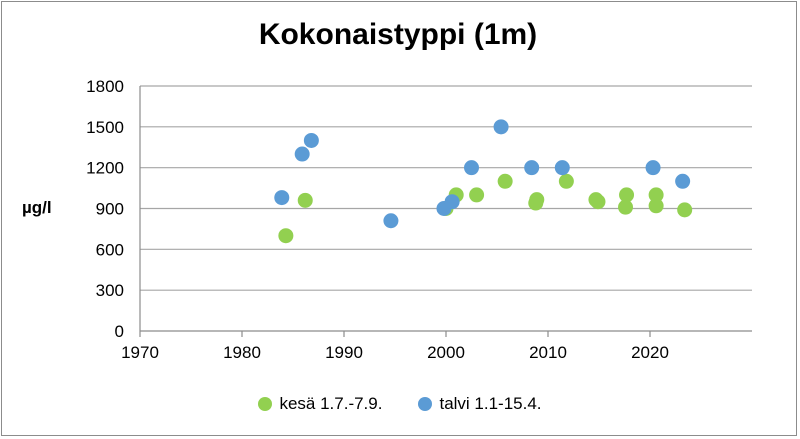 The image size is (800, 439). What do you see at coordinates (119, 331) in the screenshot?
I see `y-tick-label: 0` at bounding box center [119, 331].